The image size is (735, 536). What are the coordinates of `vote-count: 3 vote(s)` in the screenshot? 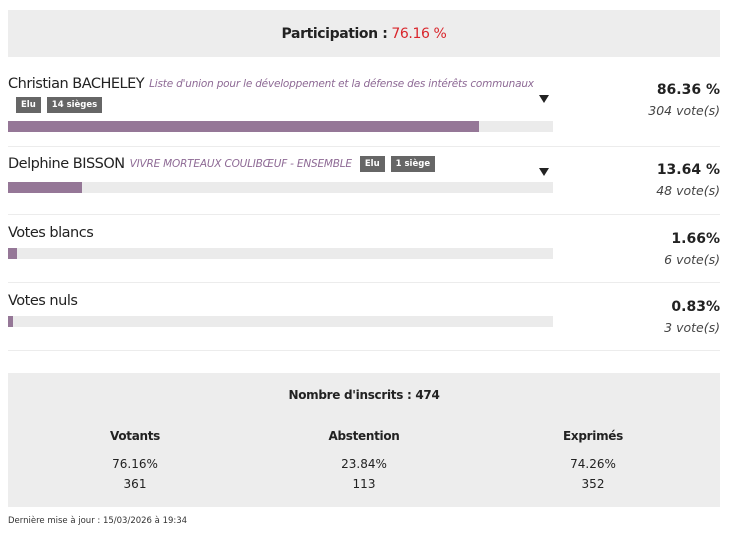 It's located at (692, 327).